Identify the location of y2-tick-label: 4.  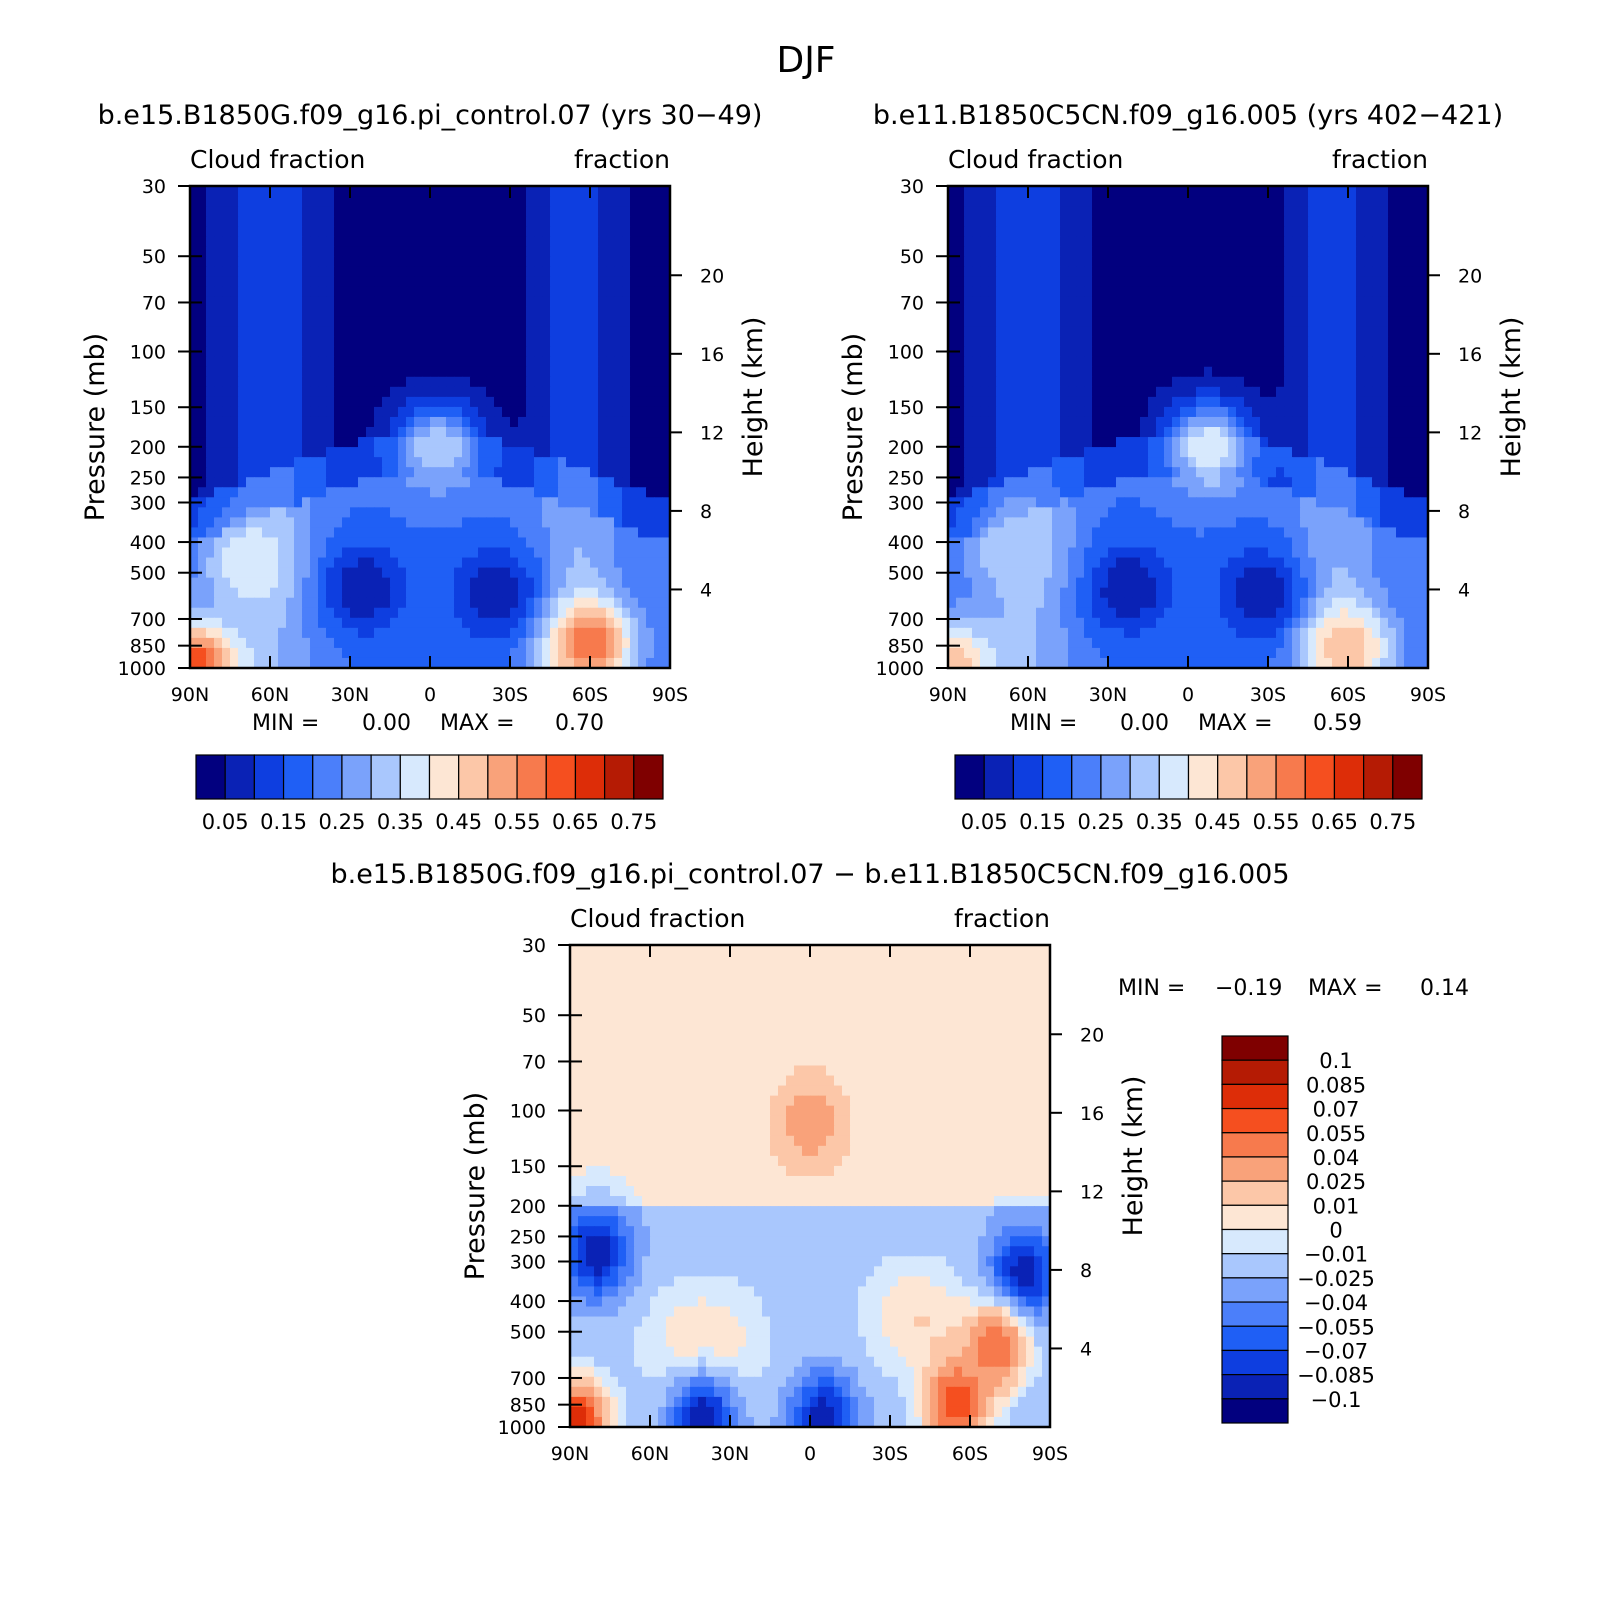
(706, 590).